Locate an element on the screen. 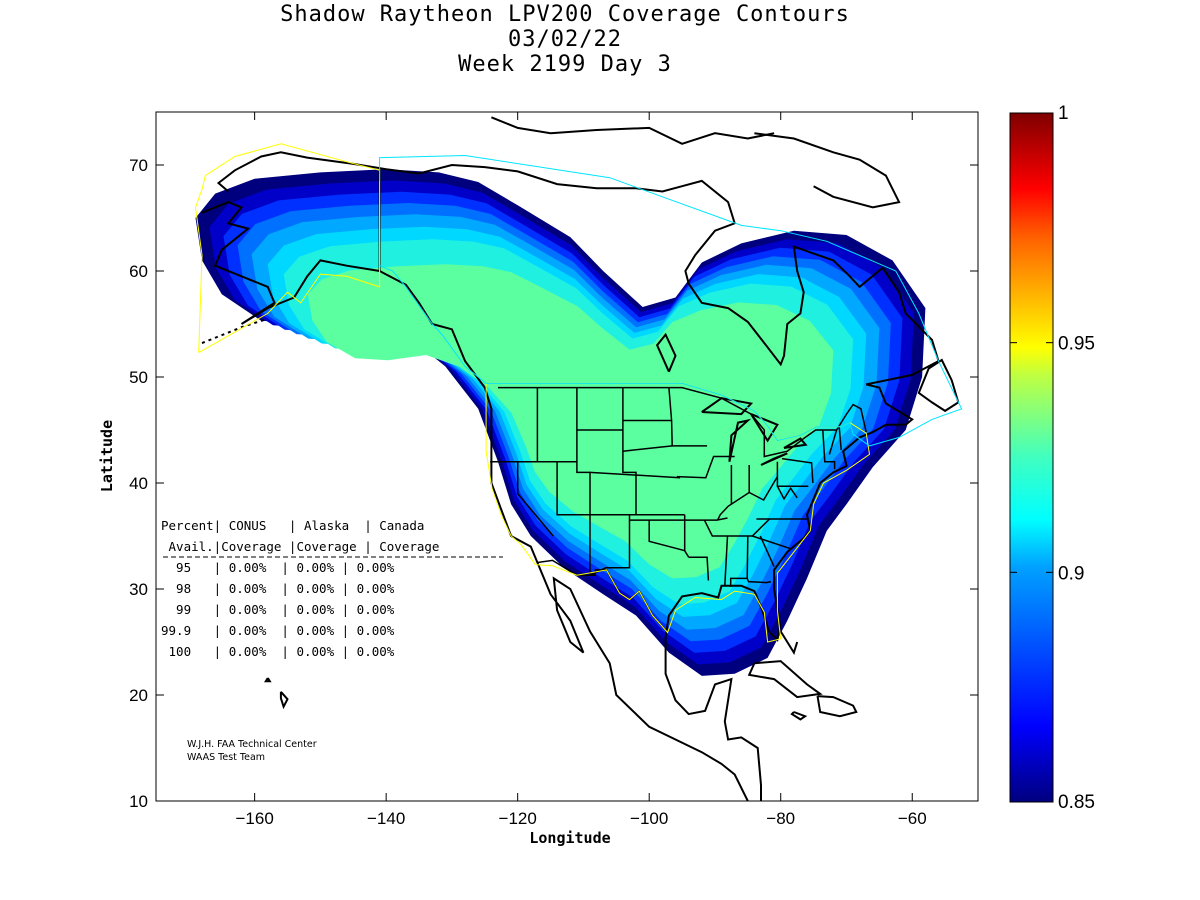 This screenshot has height=900, width=1200. us-canada-border is located at coordinates (682, 422).